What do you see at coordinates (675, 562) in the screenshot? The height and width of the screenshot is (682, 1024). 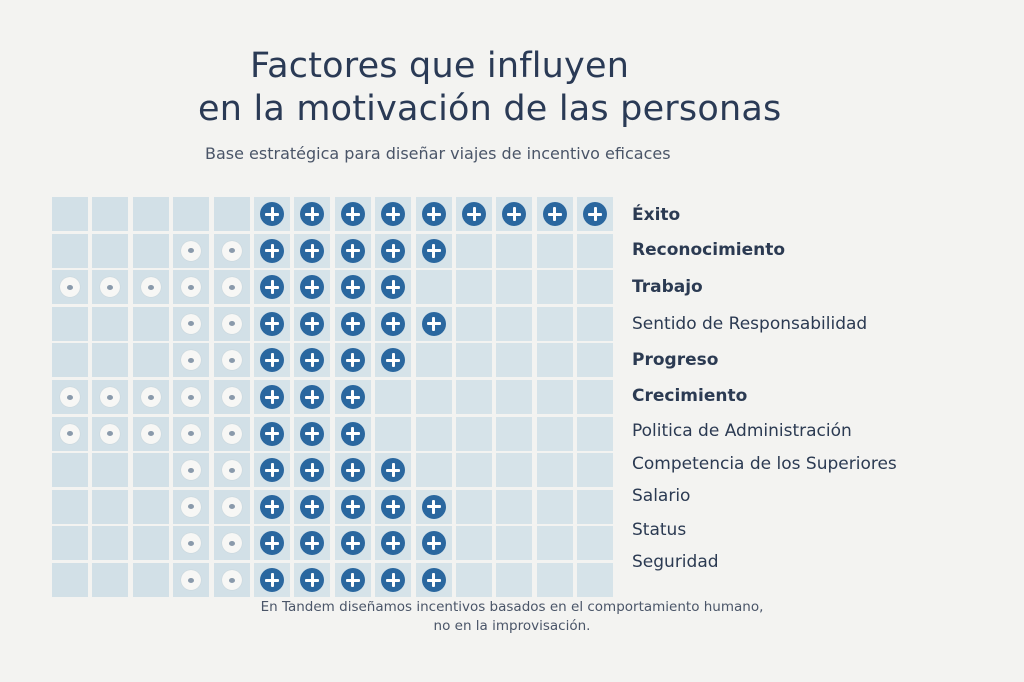 I see `factor-label: Seguridad` at bounding box center [675, 562].